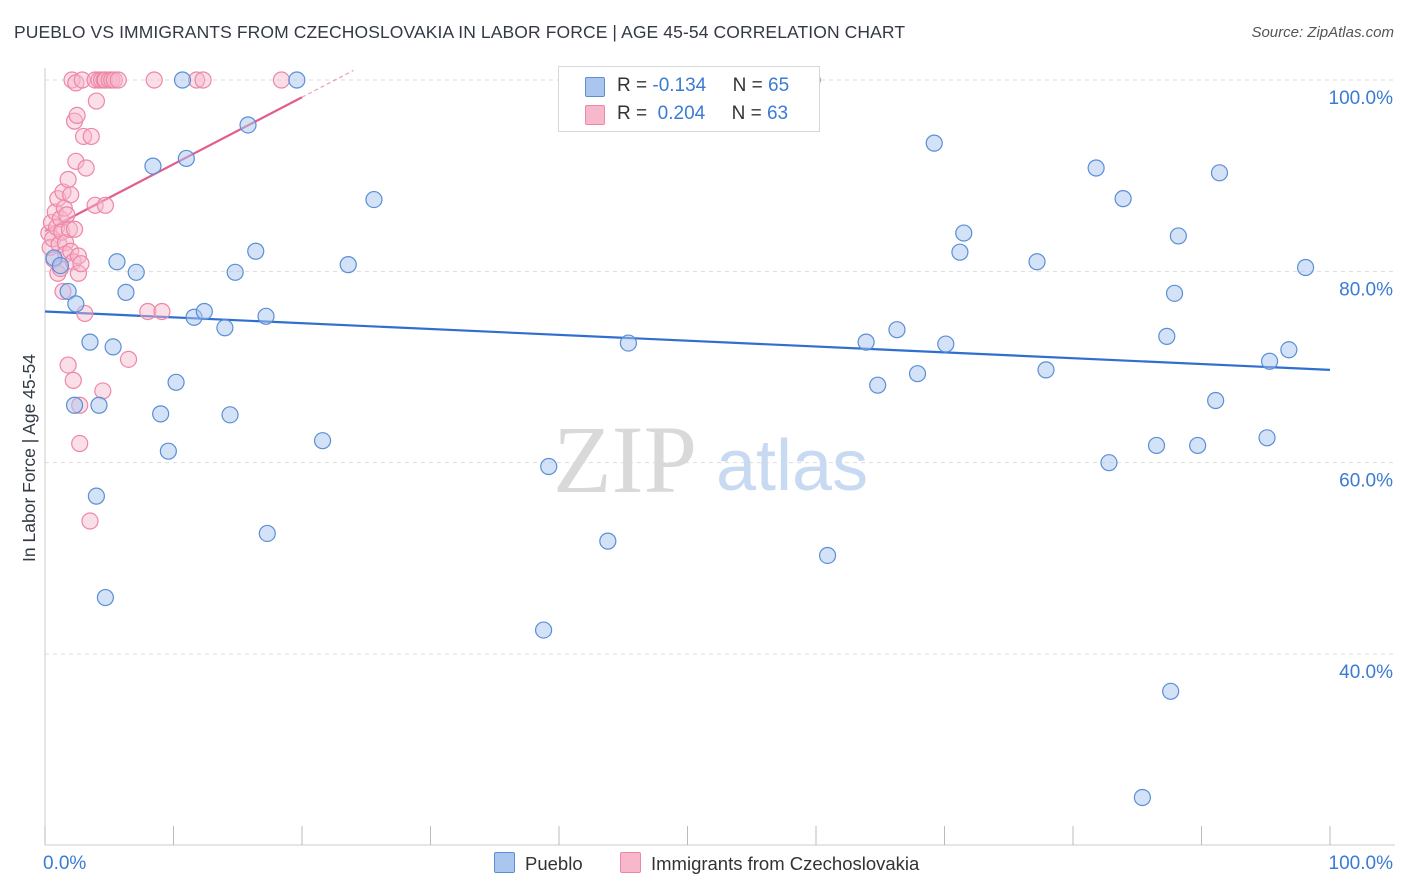  Describe the element at coordinates (710, 459) in the screenshot. I see `watermark: ZIP atlas` at that location.